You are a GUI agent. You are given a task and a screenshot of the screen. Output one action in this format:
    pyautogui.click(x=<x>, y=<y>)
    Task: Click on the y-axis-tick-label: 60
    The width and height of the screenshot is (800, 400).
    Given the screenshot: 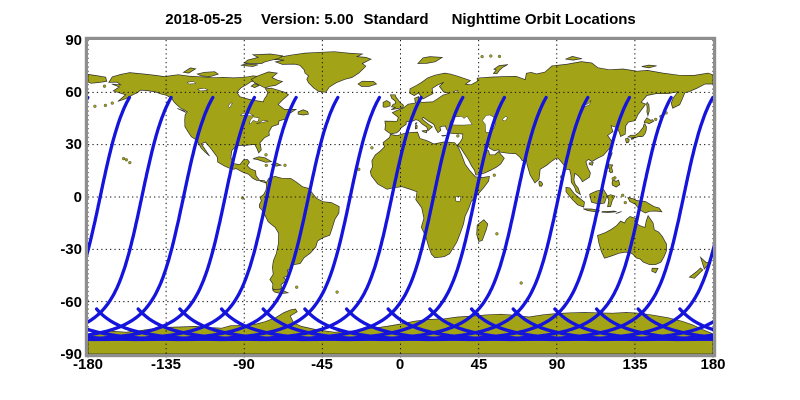 What is the action you would take?
    pyautogui.click(x=73, y=92)
    